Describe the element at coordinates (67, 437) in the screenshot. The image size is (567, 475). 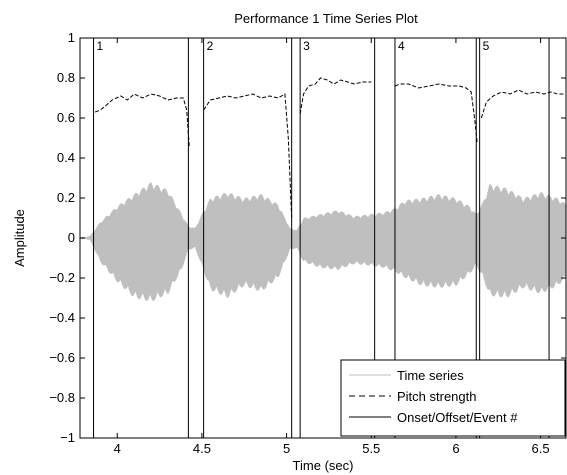
I see `y-tick-label: −1` at that location.